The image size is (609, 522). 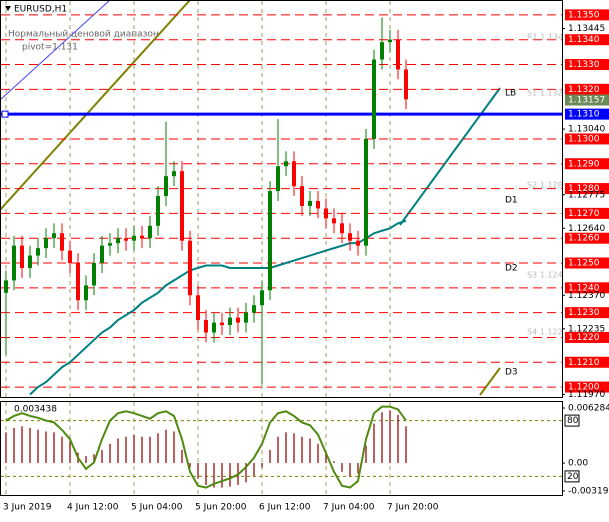 I want to click on level-label: 1.1250, so click(x=584, y=264).